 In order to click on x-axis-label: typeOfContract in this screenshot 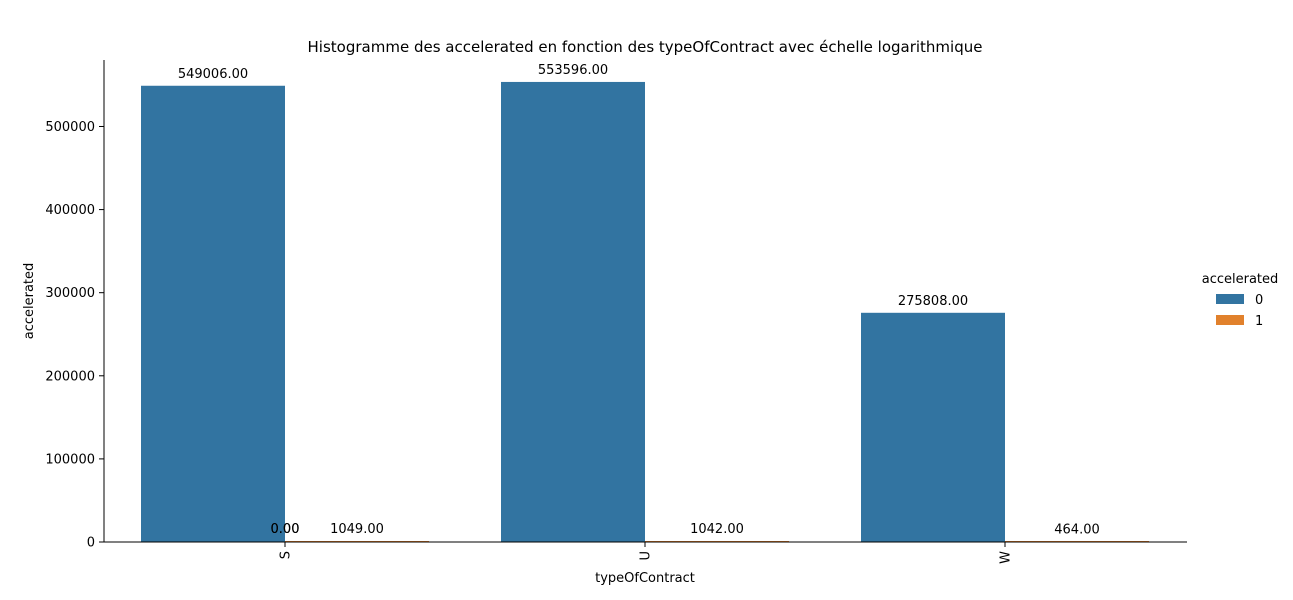, I will do `click(645, 578)`.